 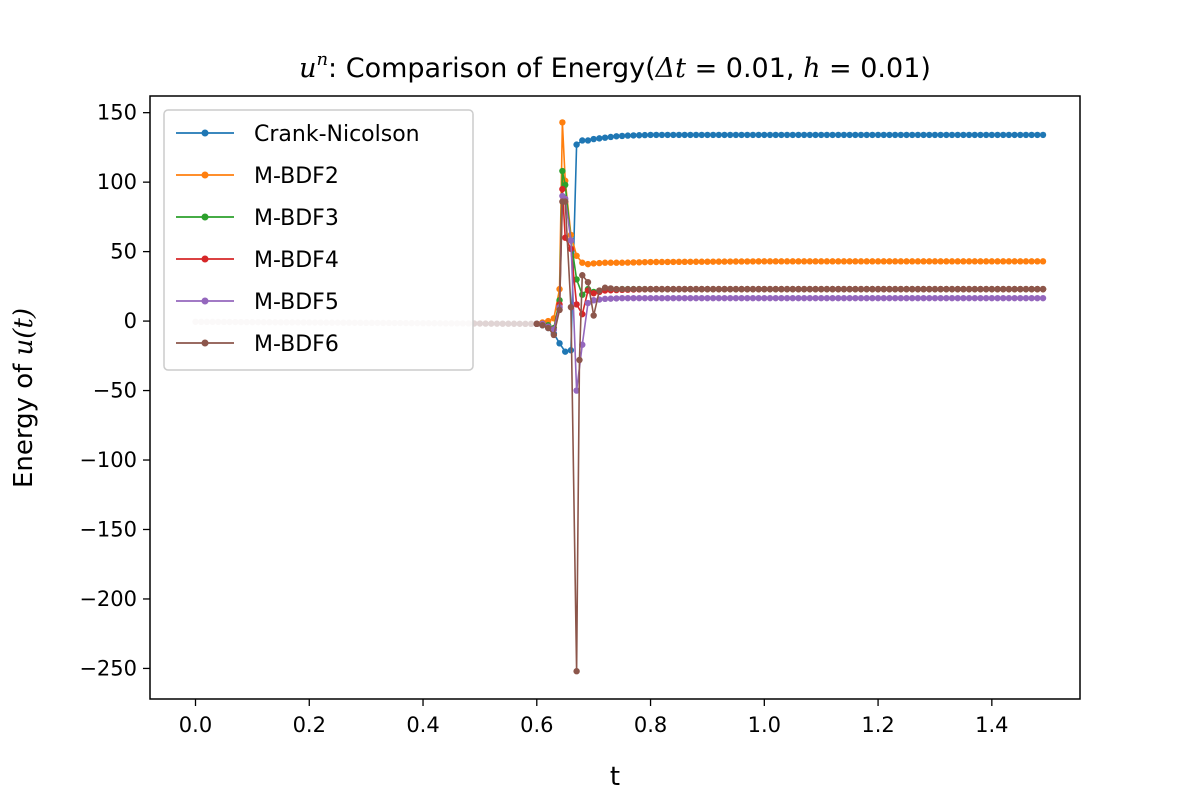 I want to click on y-tick-label: 100, so click(x=117, y=182).